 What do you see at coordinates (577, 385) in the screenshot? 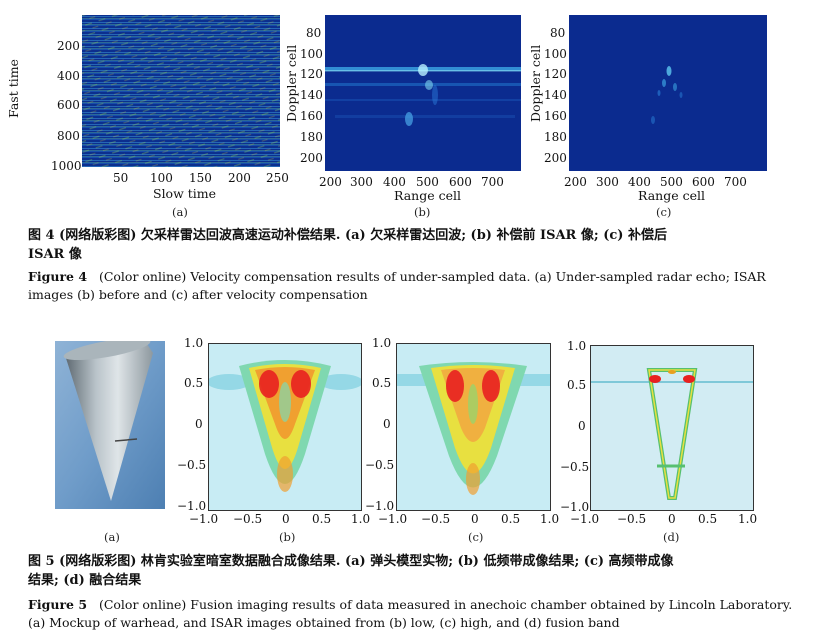
I see `fig5d-ytick: 0.5` at bounding box center [577, 385].